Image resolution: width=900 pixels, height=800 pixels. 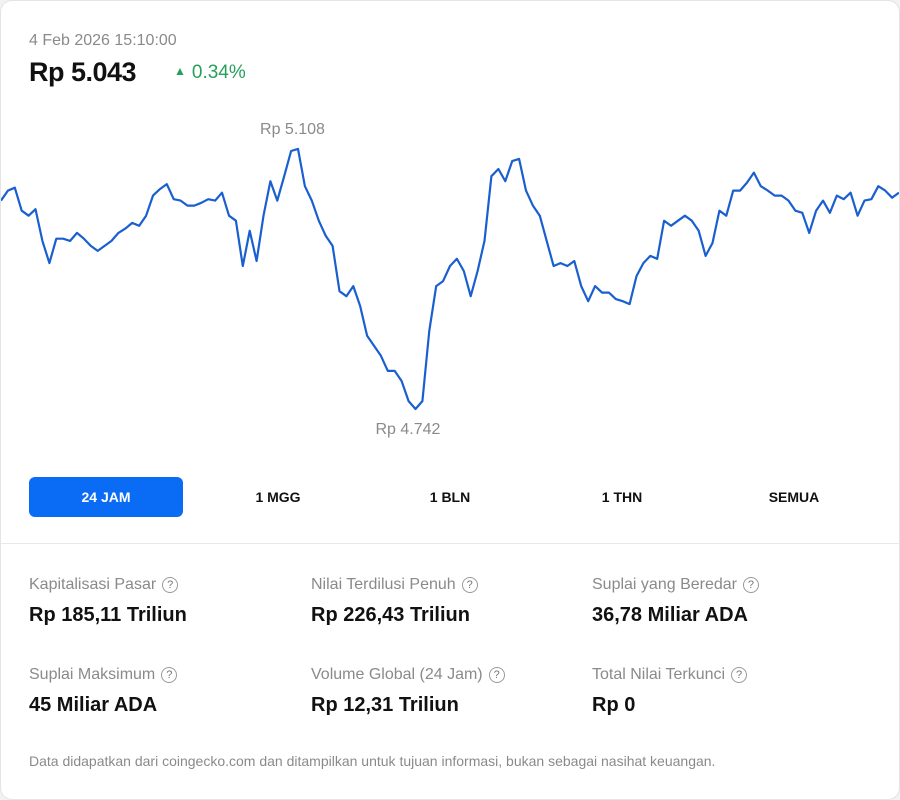 I want to click on stat-value: Rp 226,43 Triliun, so click(x=390, y=615).